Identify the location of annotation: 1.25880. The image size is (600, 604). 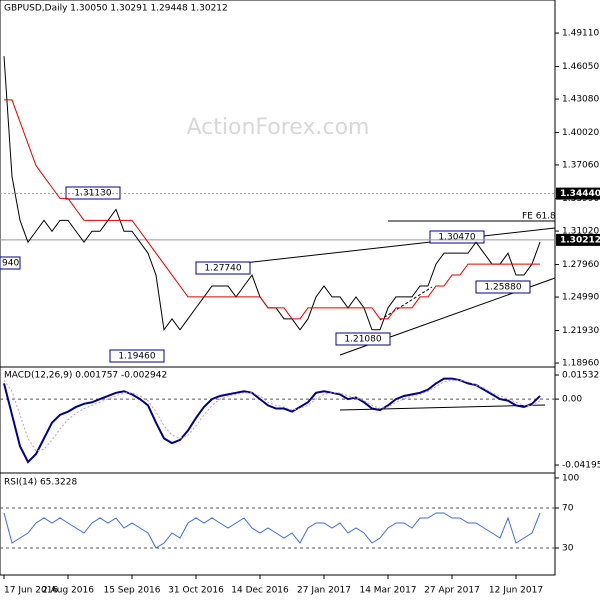
(502, 288).